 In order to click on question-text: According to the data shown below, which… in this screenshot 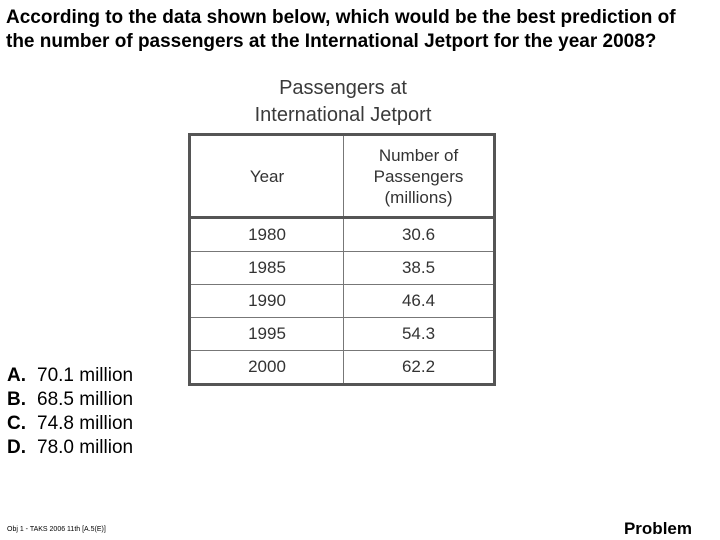, I will do `click(362, 30)`.